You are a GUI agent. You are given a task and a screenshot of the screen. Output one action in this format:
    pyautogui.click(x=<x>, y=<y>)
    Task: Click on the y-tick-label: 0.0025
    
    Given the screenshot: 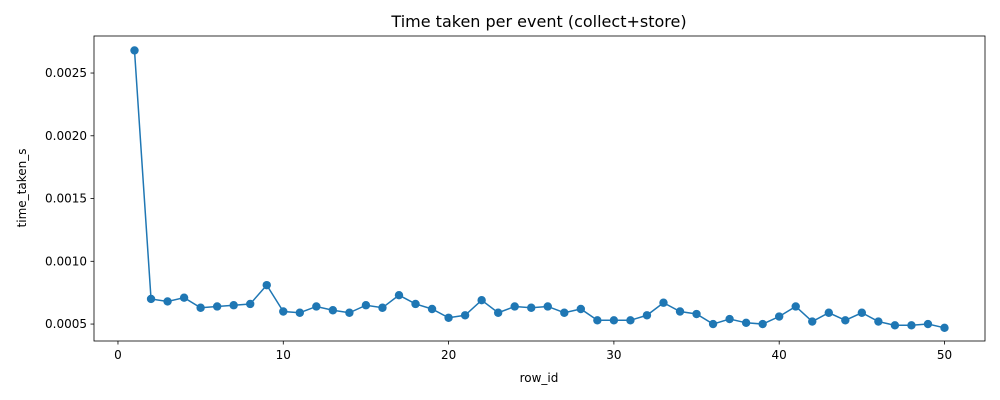 What is the action you would take?
    pyautogui.click(x=66, y=73)
    